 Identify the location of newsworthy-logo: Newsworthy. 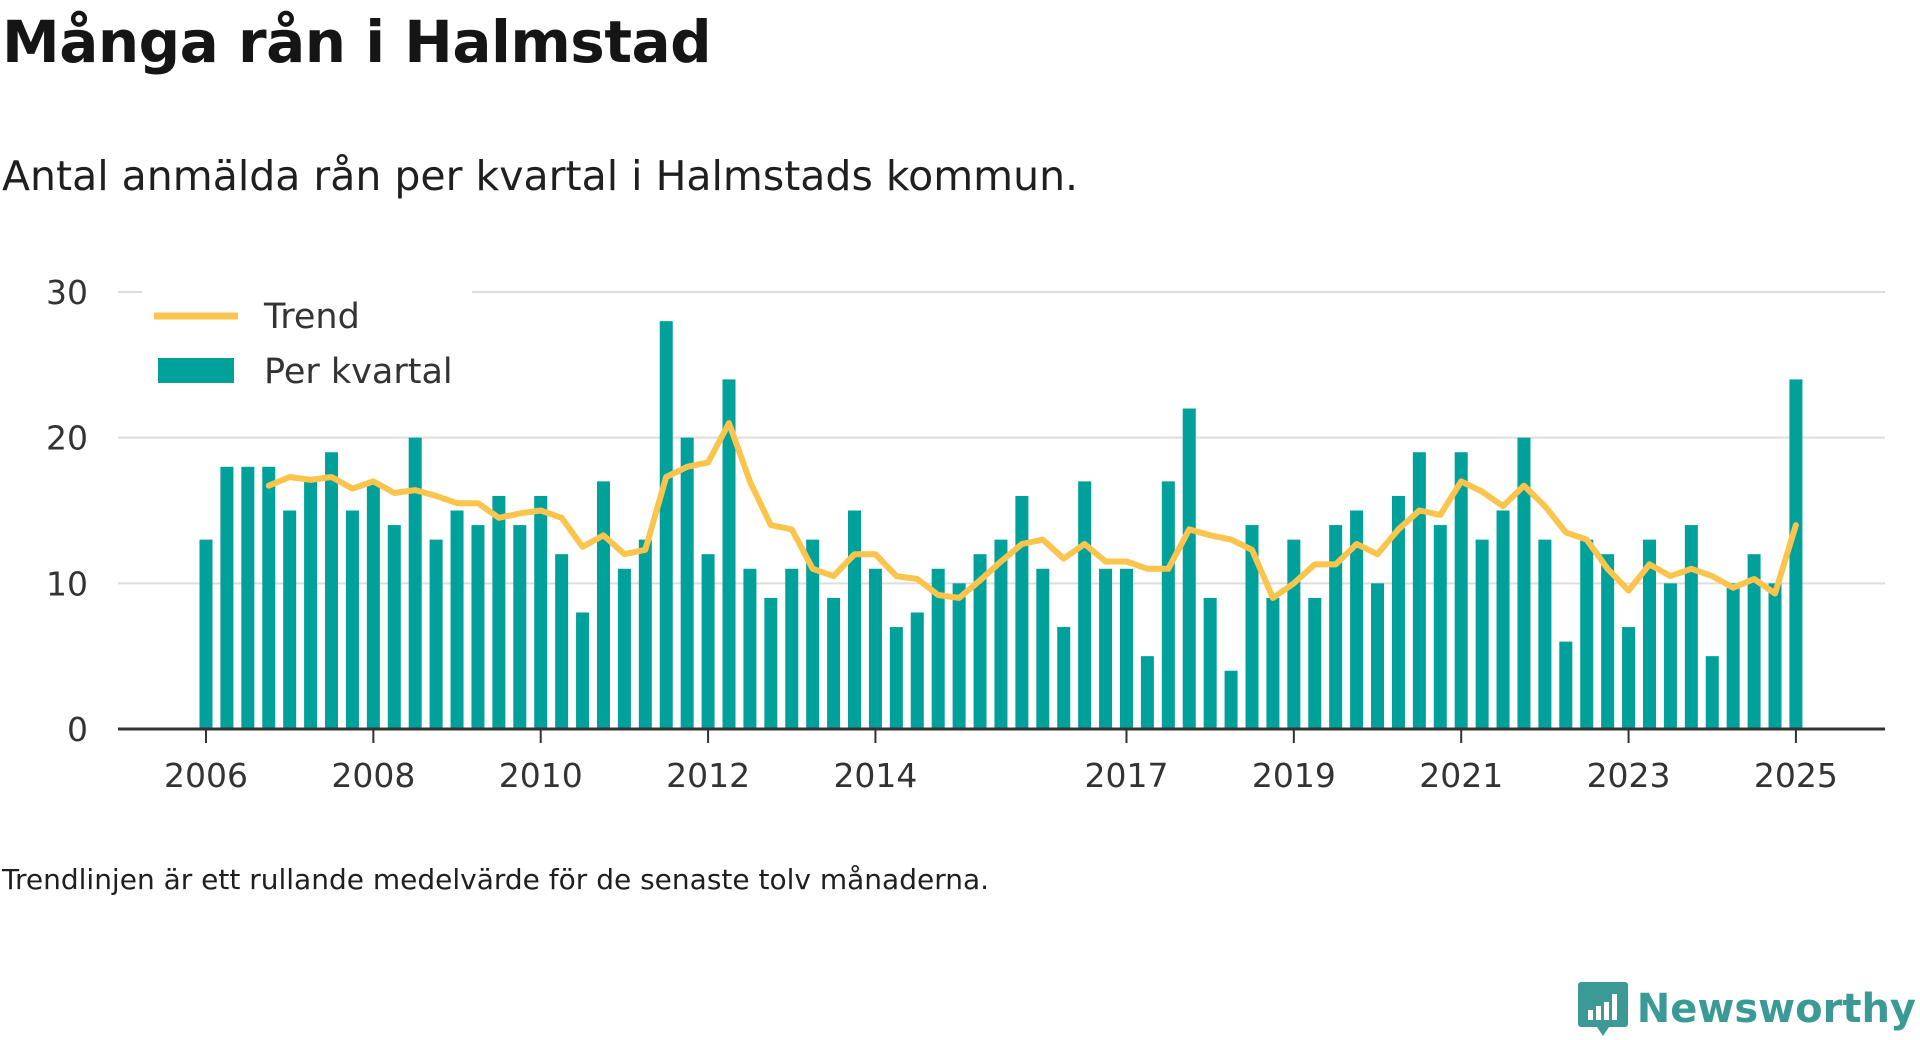
(1746, 1009).